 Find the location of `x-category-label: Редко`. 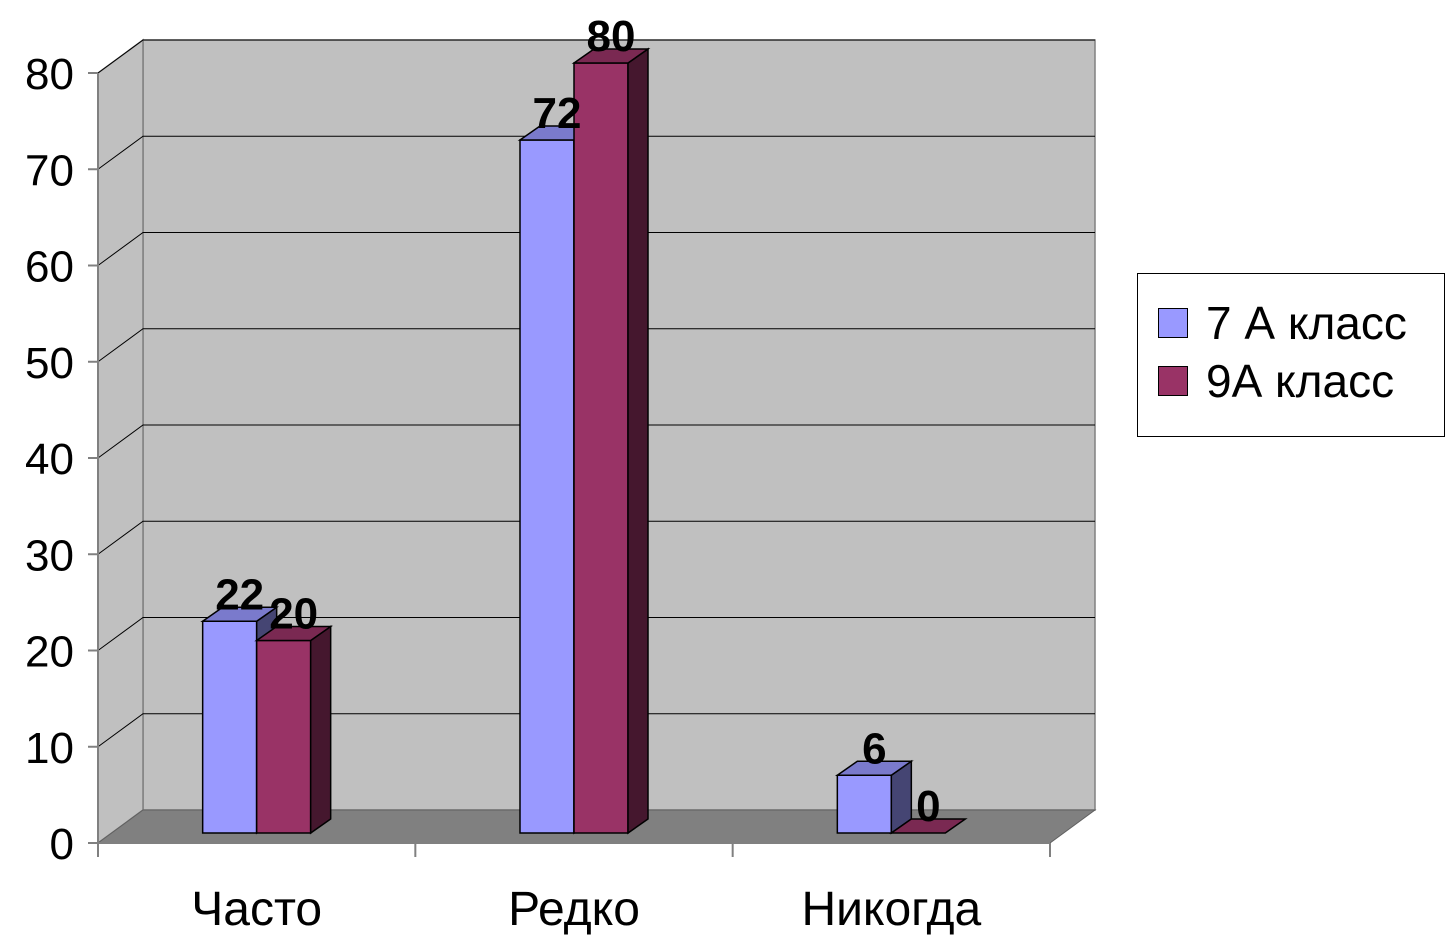

x-category-label: Редко is located at coordinates (574, 909).